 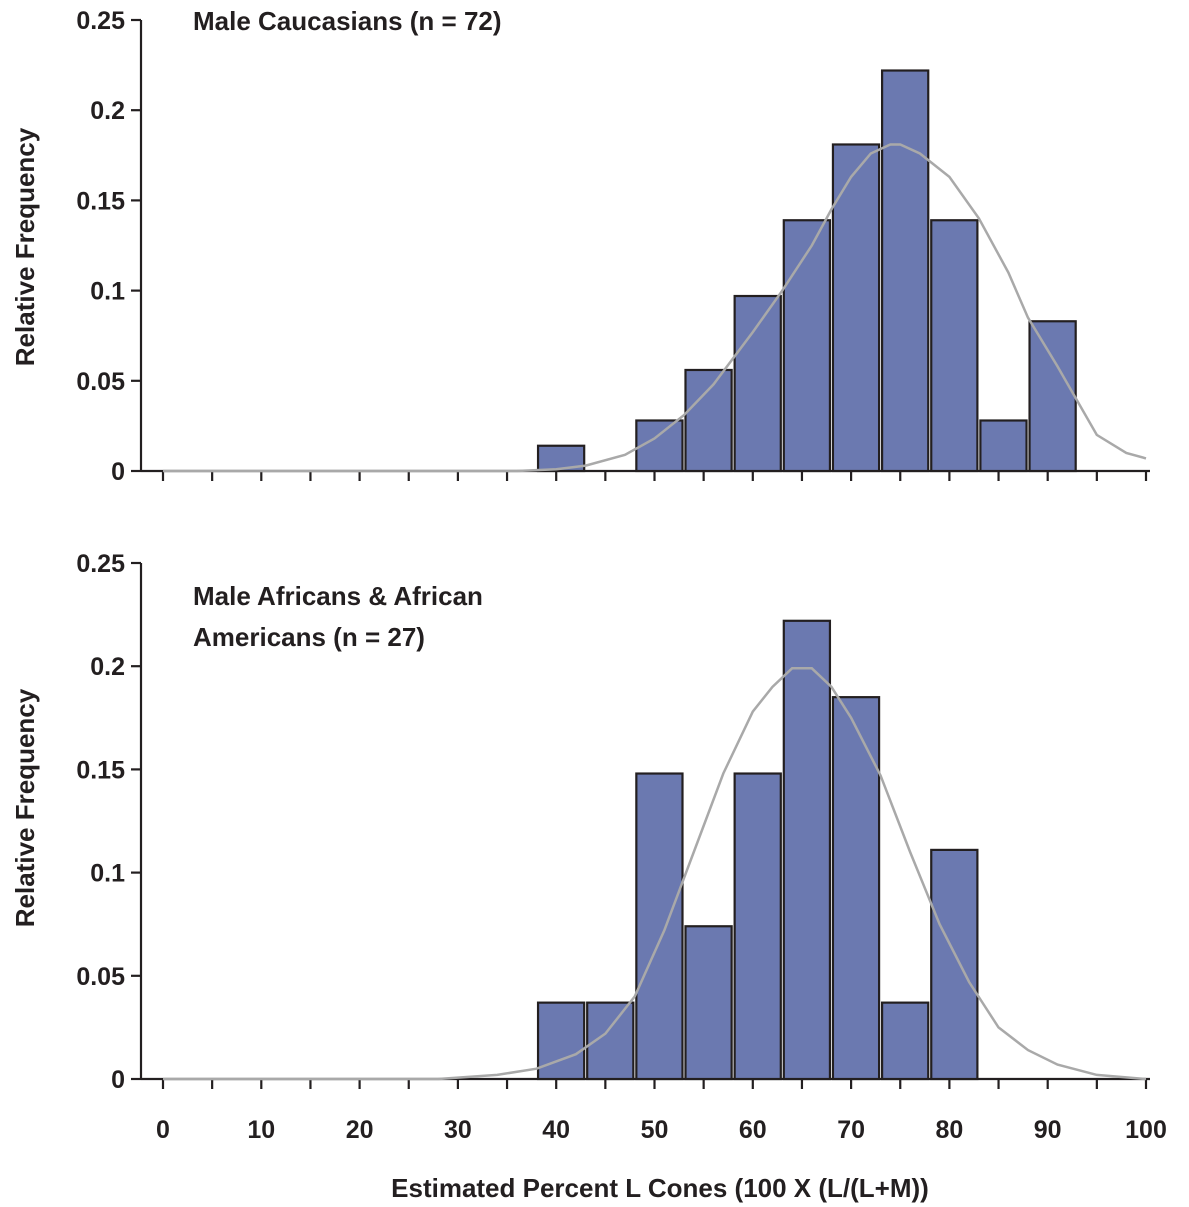 What do you see at coordinates (107, 667) in the screenshot?
I see `bottom-panel-y-tick-label: 0.2` at bounding box center [107, 667].